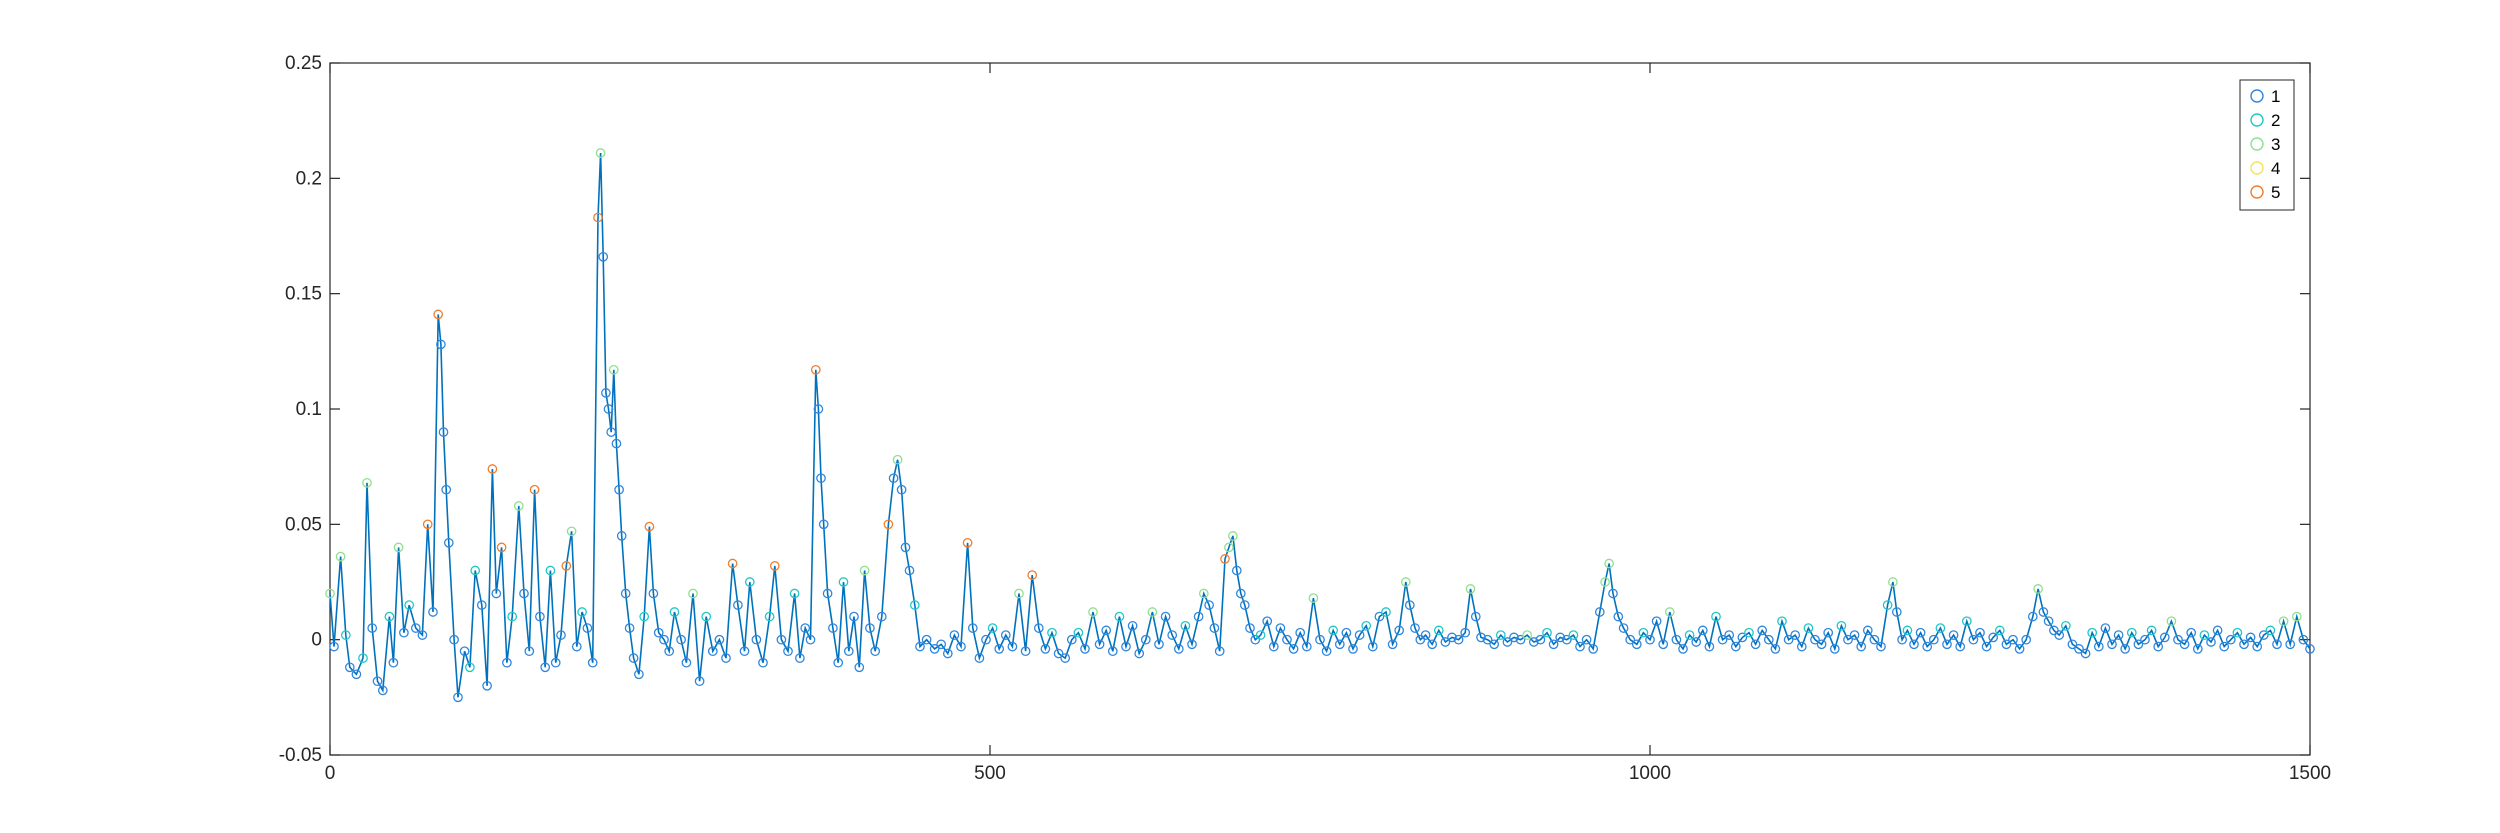  Describe the element at coordinates (303, 63) in the screenshot. I see `y-tick-label: 0.25` at that location.